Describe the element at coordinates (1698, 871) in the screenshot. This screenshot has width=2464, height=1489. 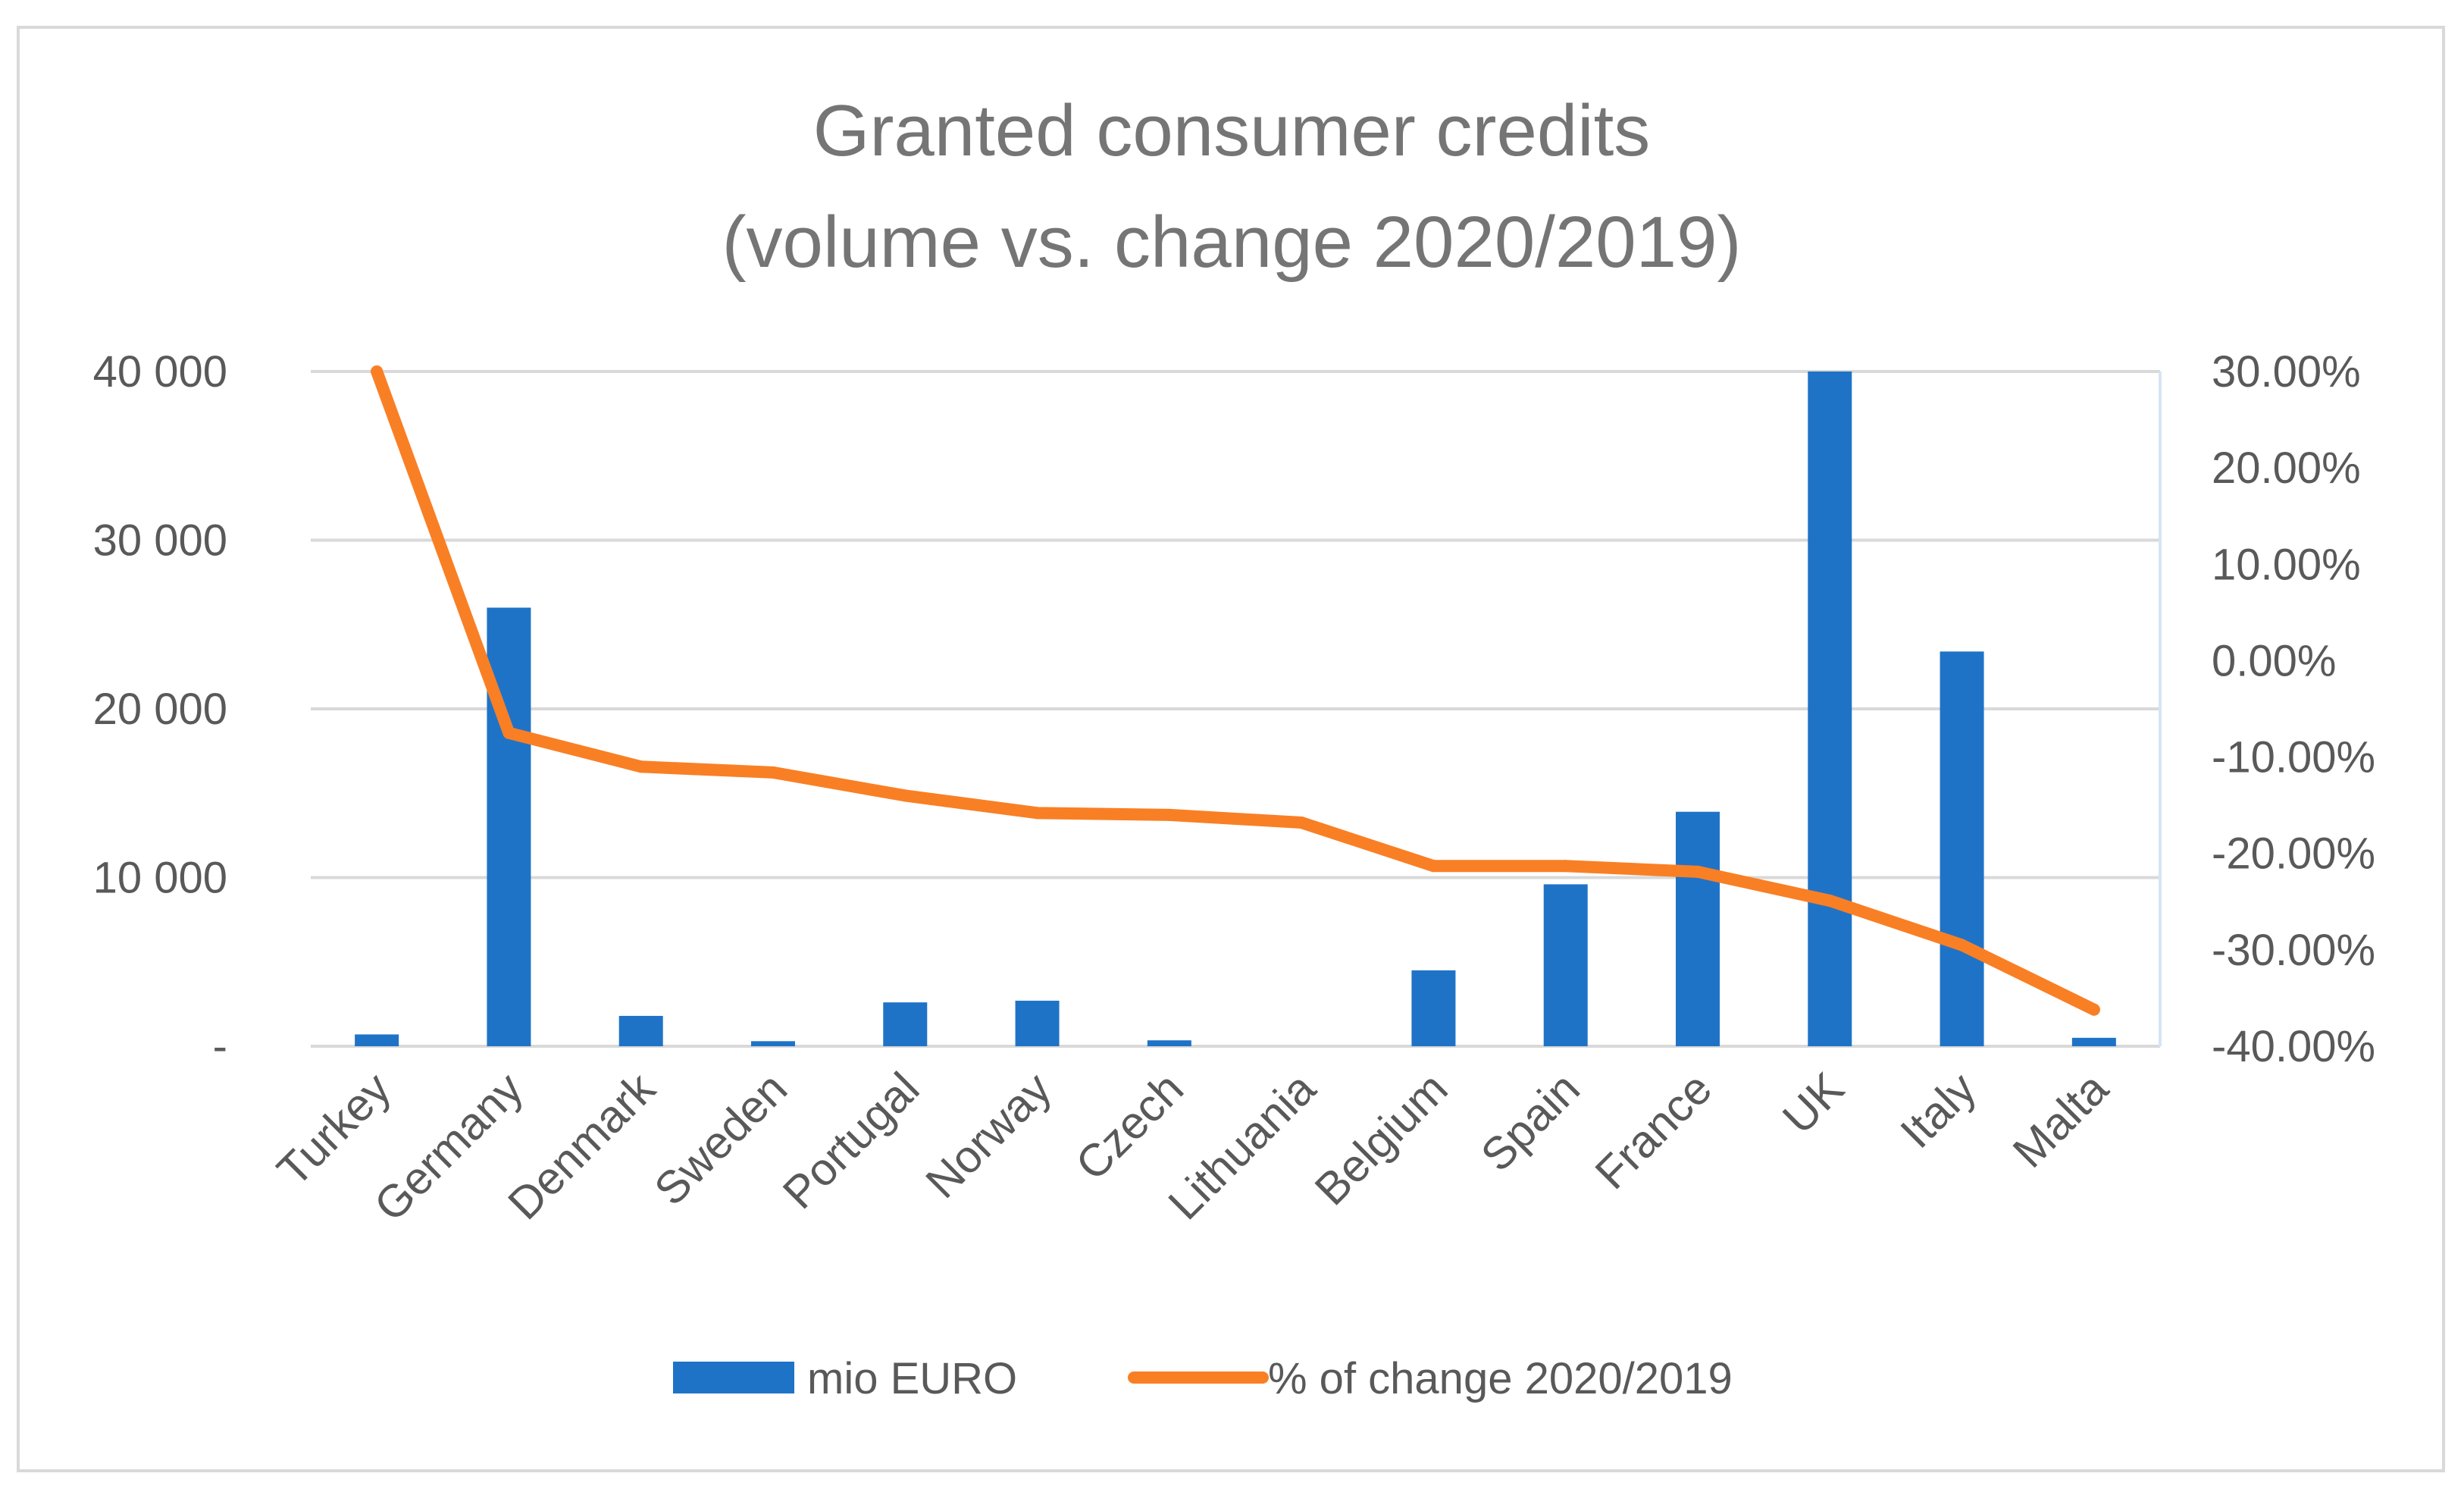
I see `line-point-france` at that location.